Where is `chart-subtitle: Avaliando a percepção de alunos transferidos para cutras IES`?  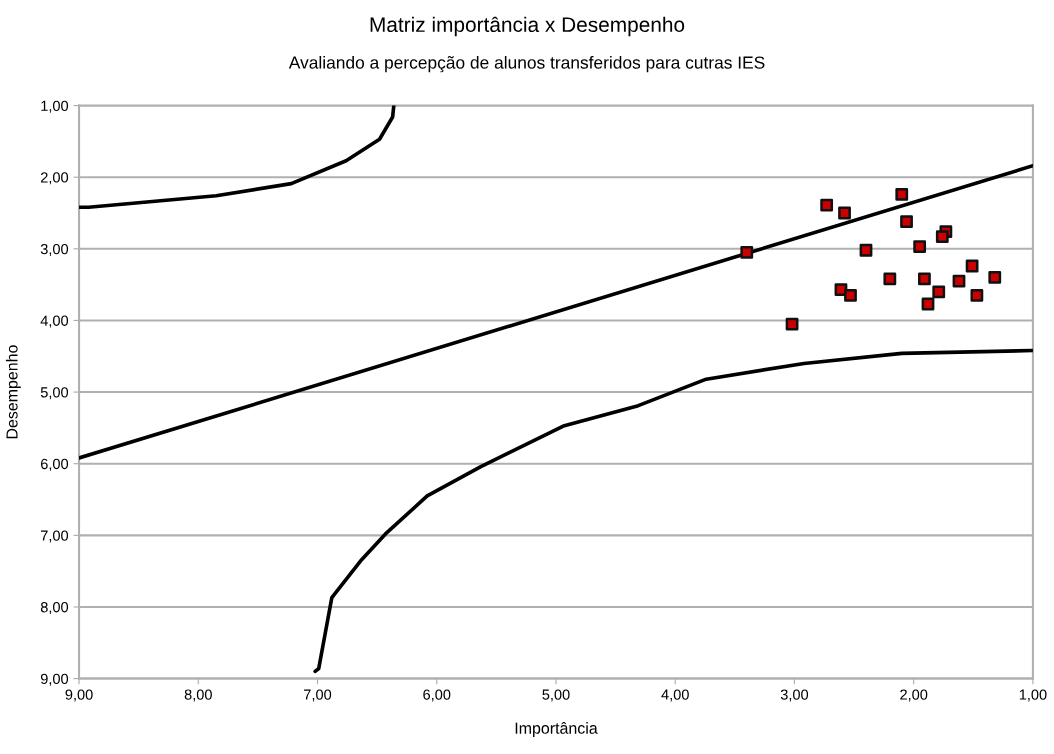 chart-subtitle: Avaliando a percepção de alunos transferidos para cutras IES is located at coordinates (526, 64).